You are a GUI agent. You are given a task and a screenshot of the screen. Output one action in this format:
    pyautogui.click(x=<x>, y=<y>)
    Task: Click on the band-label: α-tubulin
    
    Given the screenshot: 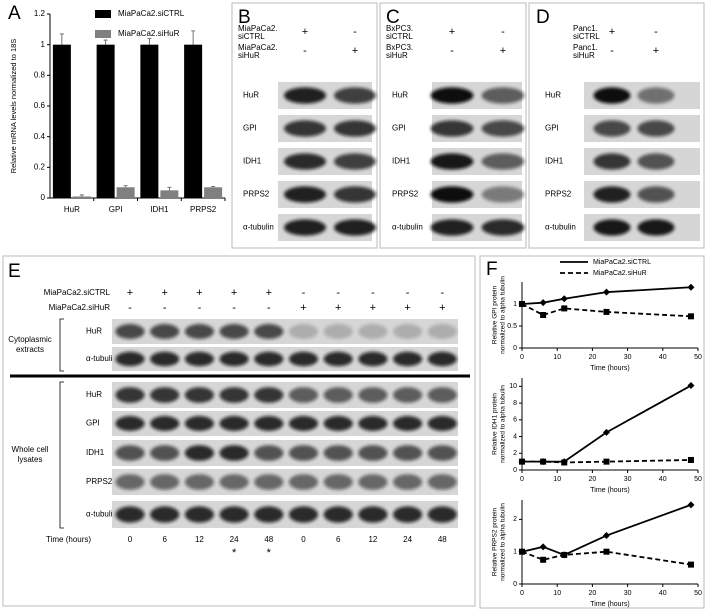 What is the action you would take?
    pyautogui.click(x=101, y=358)
    